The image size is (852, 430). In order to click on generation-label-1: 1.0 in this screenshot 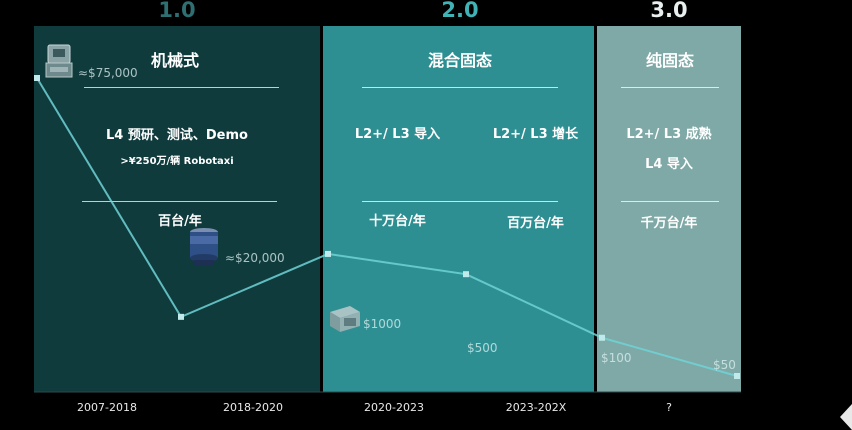, I will do `click(177, 11)`.